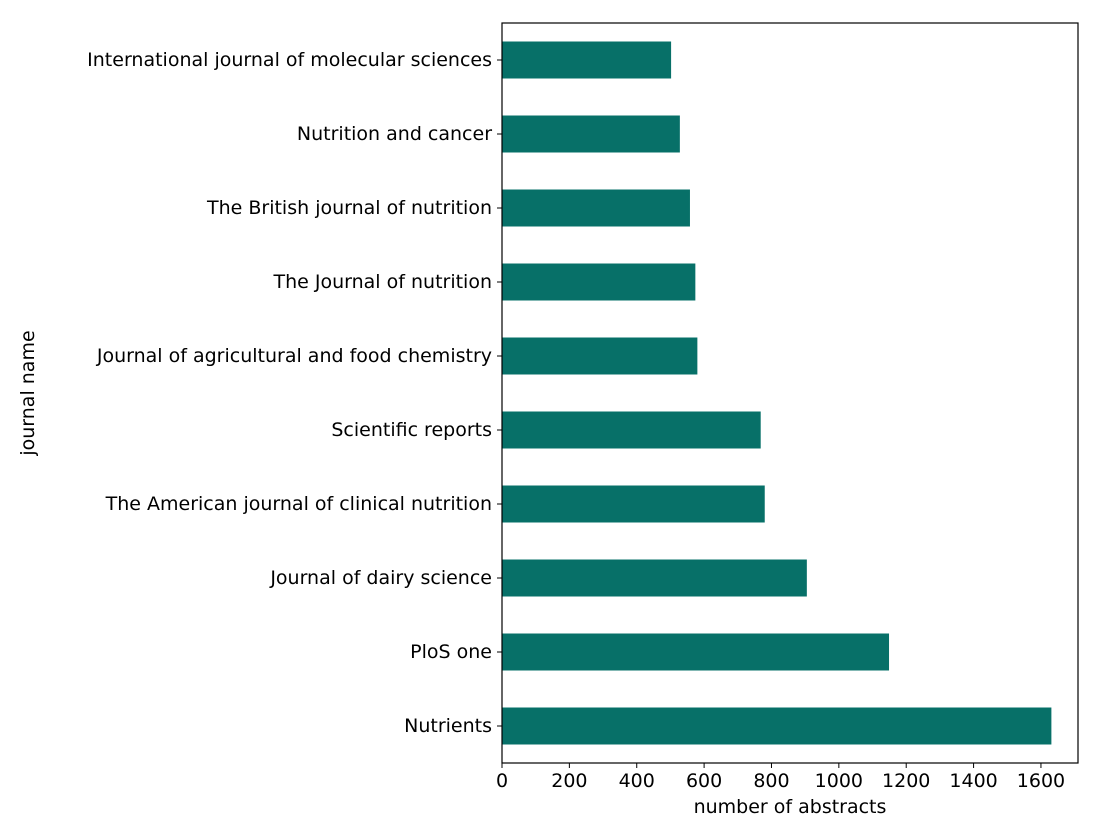 Image resolution: width=1110 pixels, height=834 pixels. I want to click on x-tick-label: 1400, so click(973, 781).